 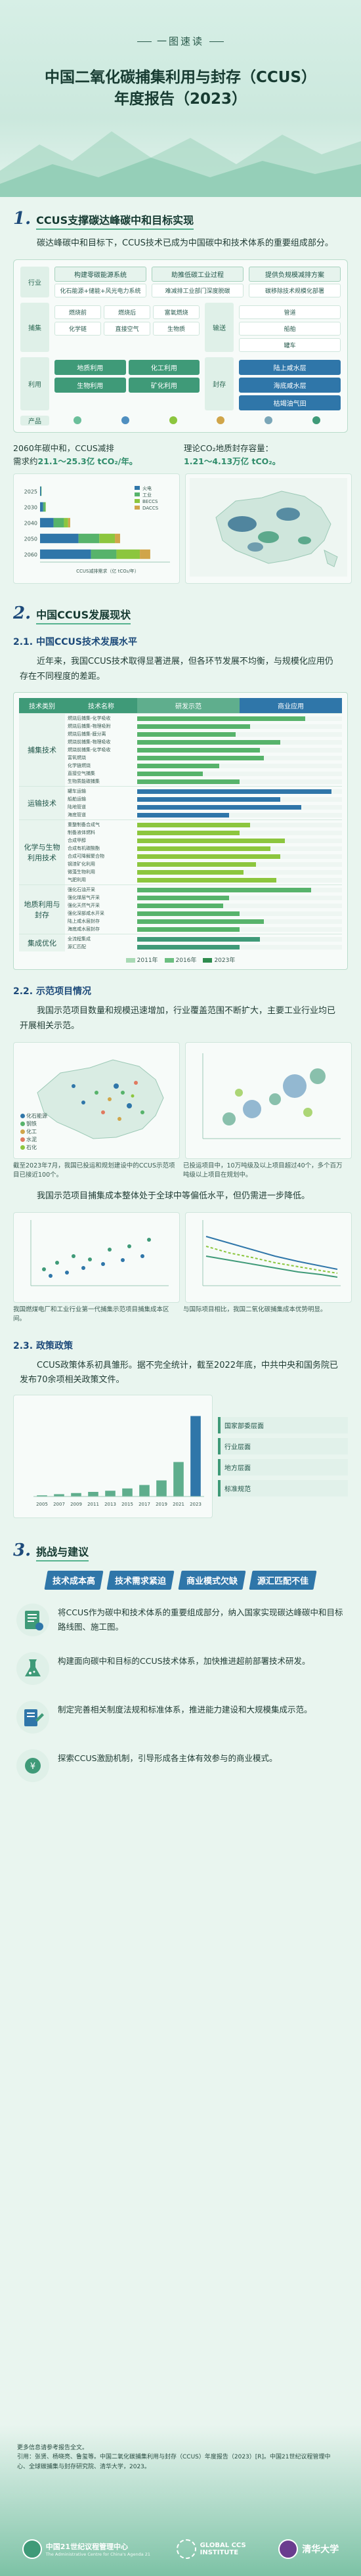 What do you see at coordinates (220, 383) in the screenshot?
I see `stage-label-storage: 封存` at bounding box center [220, 383].